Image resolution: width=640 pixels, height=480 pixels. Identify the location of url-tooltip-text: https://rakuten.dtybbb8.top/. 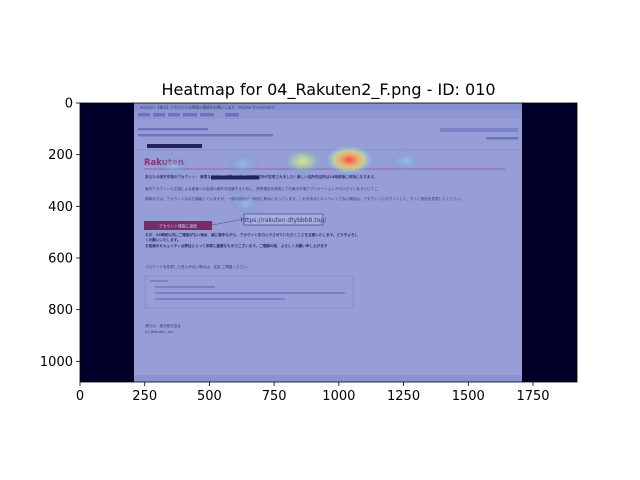
(284, 220).